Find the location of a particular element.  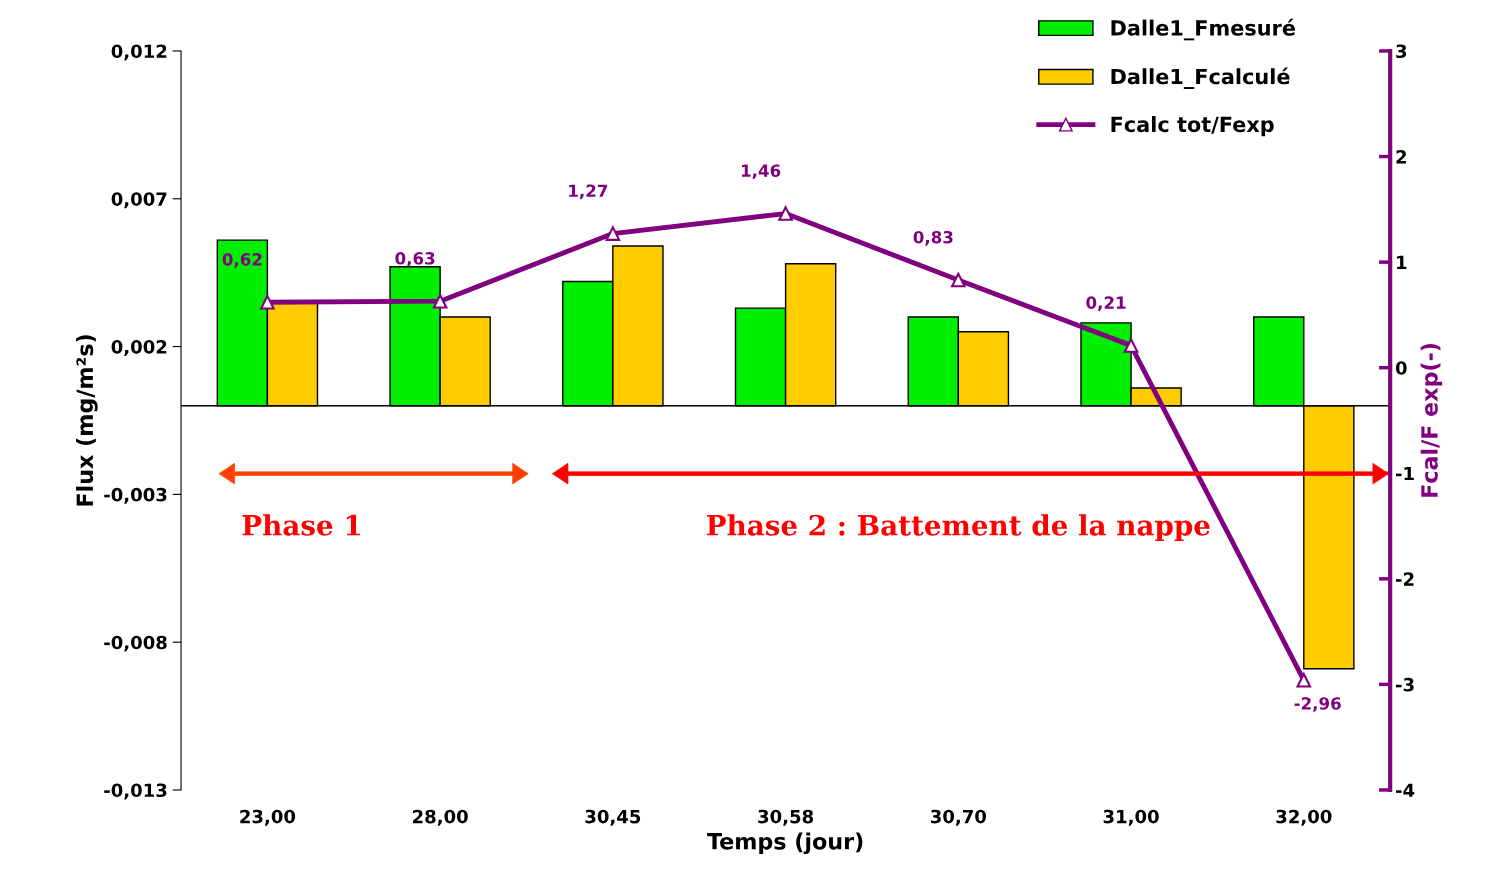

x-tick-label: 30,70 is located at coordinates (958, 817).